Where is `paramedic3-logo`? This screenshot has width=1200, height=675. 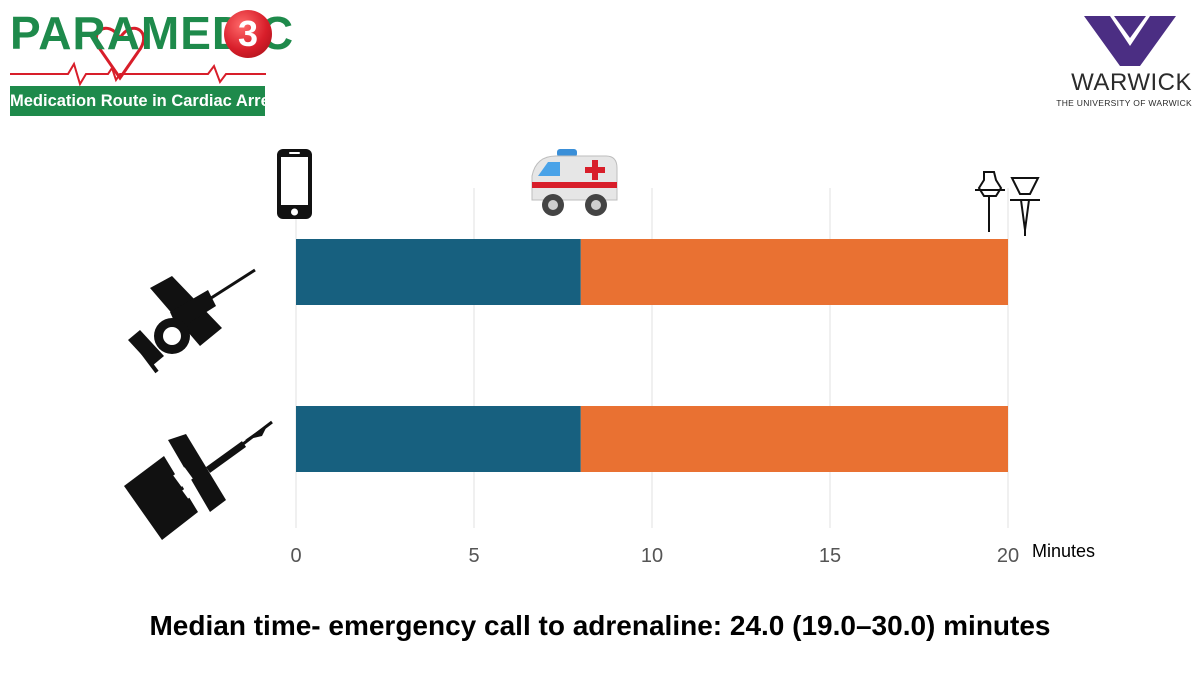 paramedic3-logo is located at coordinates (139, 63).